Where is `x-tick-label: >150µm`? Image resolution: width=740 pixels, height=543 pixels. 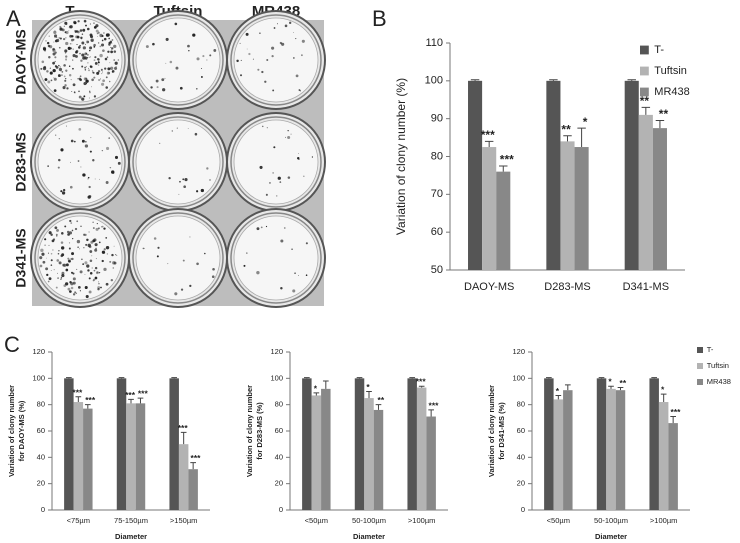
x-tick-label: >150µm is located at coordinates (183, 520).